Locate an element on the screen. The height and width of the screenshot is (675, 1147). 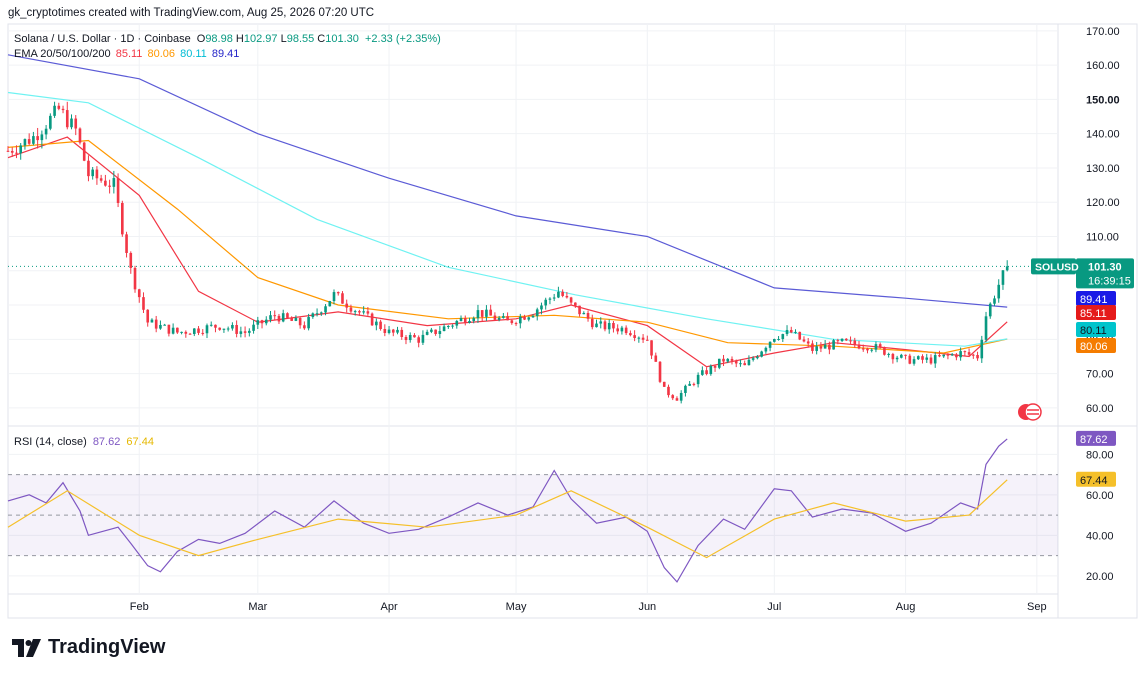
price-tick-label: 170.00 is located at coordinates (1103, 32).